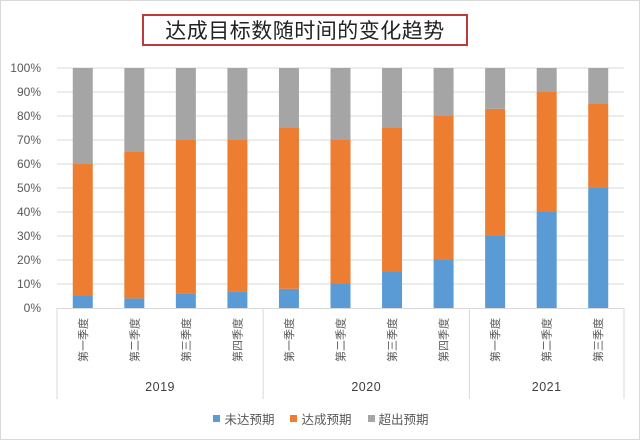 The image size is (640, 441). Describe the element at coordinates (25, 68) in the screenshot. I see `y-tick-label: 100%` at that location.